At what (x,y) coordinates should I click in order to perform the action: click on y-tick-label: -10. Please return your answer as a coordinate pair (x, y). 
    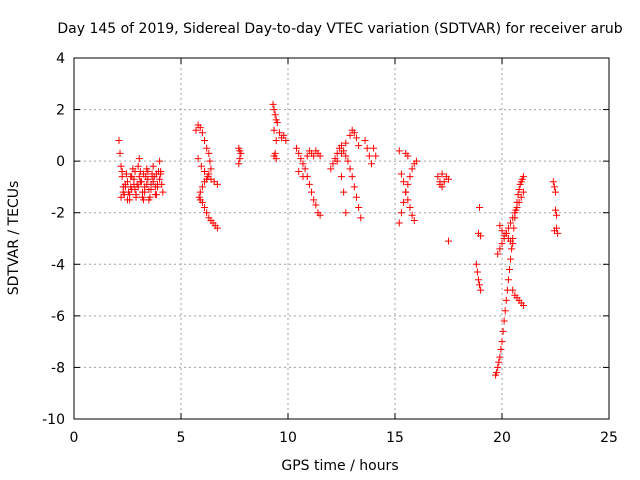
    Looking at the image, I should click on (53, 420).